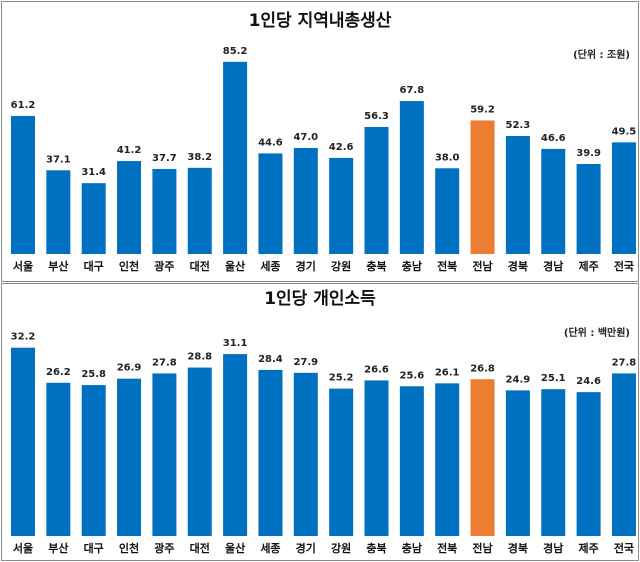 The width and height of the screenshot is (640, 562). What do you see at coordinates (58, 159) in the screenshot?
I see `value-label: 37.1` at bounding box center [58, 159].